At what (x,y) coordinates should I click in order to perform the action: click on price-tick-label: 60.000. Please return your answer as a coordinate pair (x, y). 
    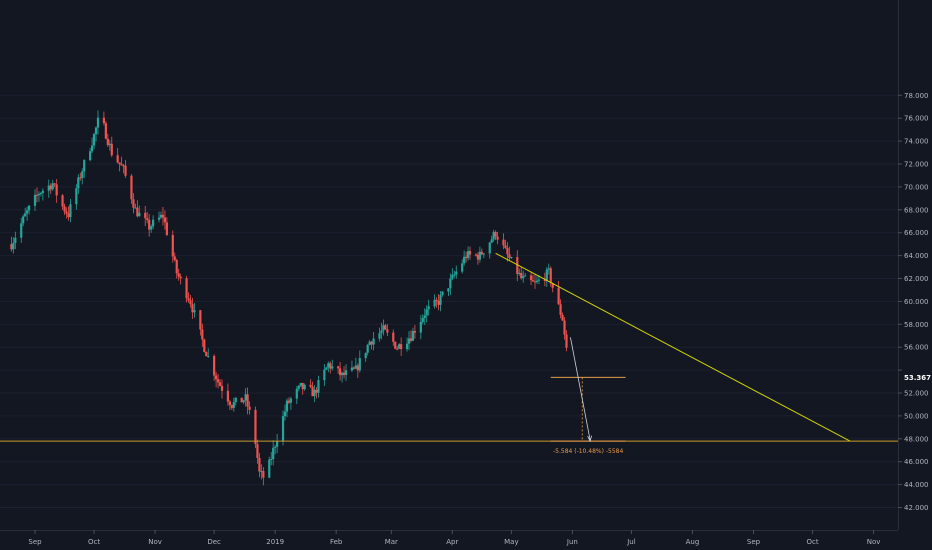
    Looking at the image, I should click on (916, 302).